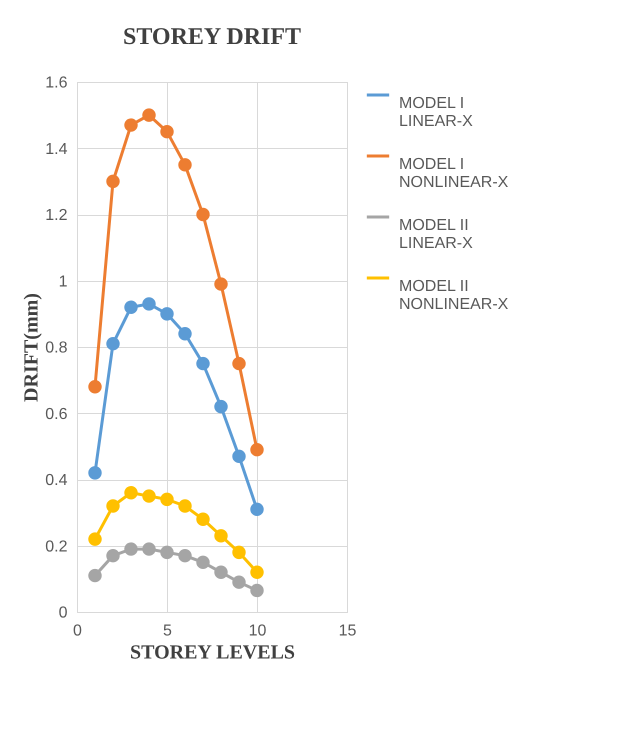  Describe the element at coordinates (56, 414) in the screenshot. I see `y-tick-label: 0.6` at that location.